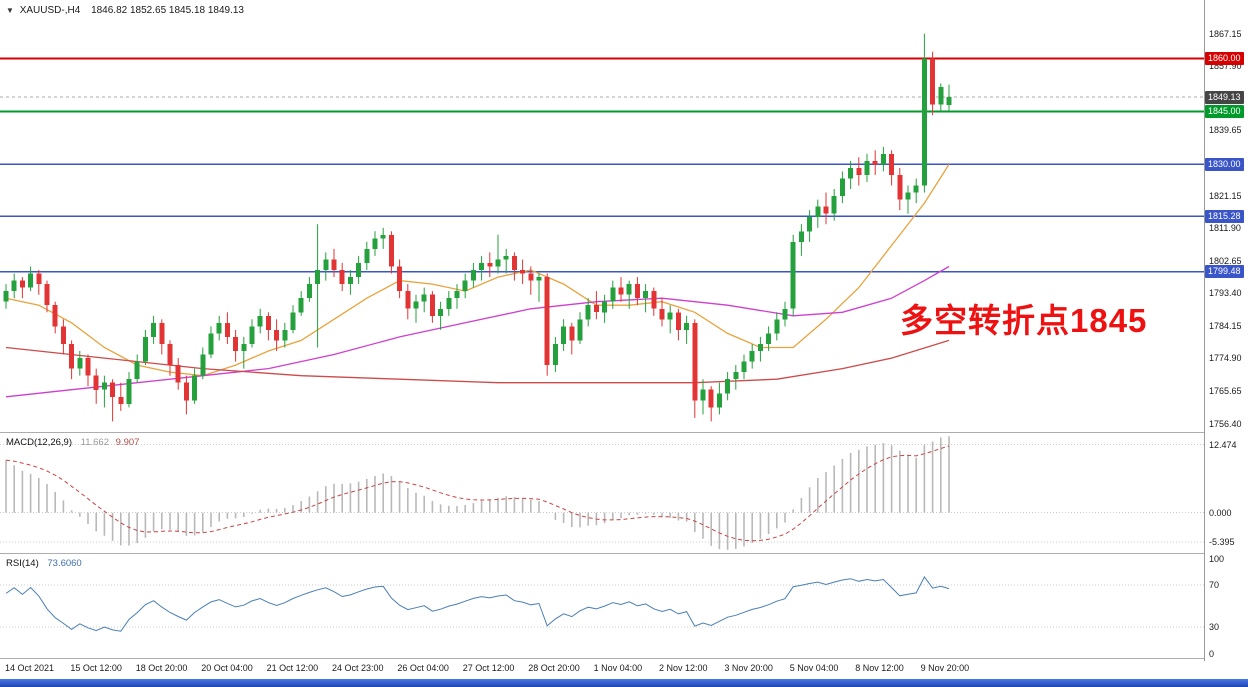  What do you see at coordinates (39, 442) in the screenshot?
I see `macd-label-text: MACD(12,26,9)` at bounding box center [39, 442].